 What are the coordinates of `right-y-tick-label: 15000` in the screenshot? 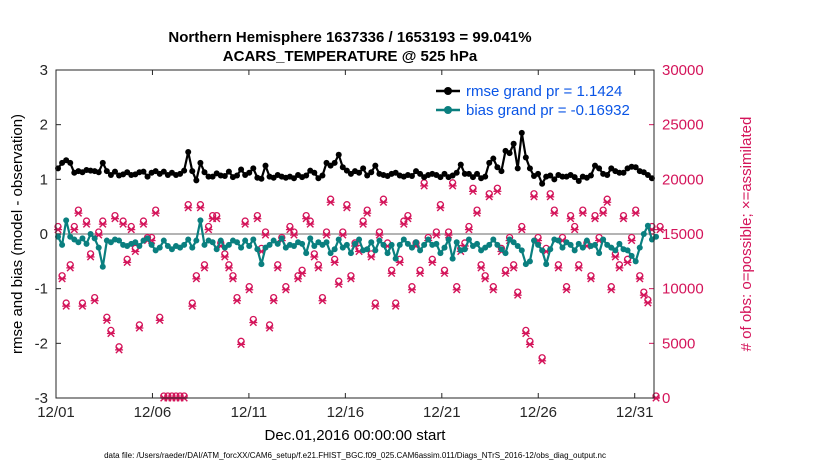 It's located at (683, 234).